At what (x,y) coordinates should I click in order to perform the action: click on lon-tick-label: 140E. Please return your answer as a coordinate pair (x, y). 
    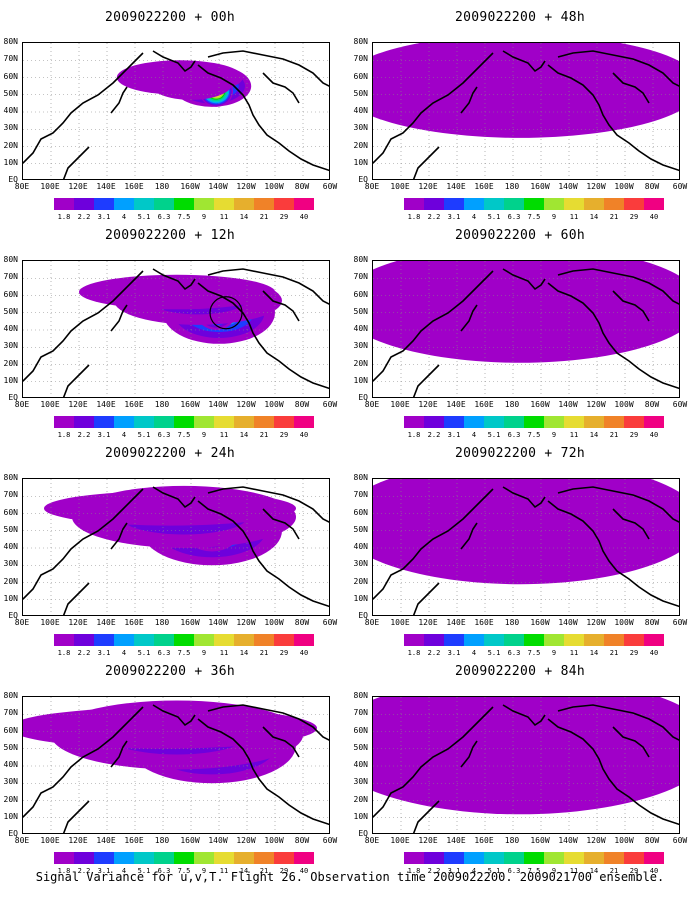
    Looking at the image, I should click on (106, 404).